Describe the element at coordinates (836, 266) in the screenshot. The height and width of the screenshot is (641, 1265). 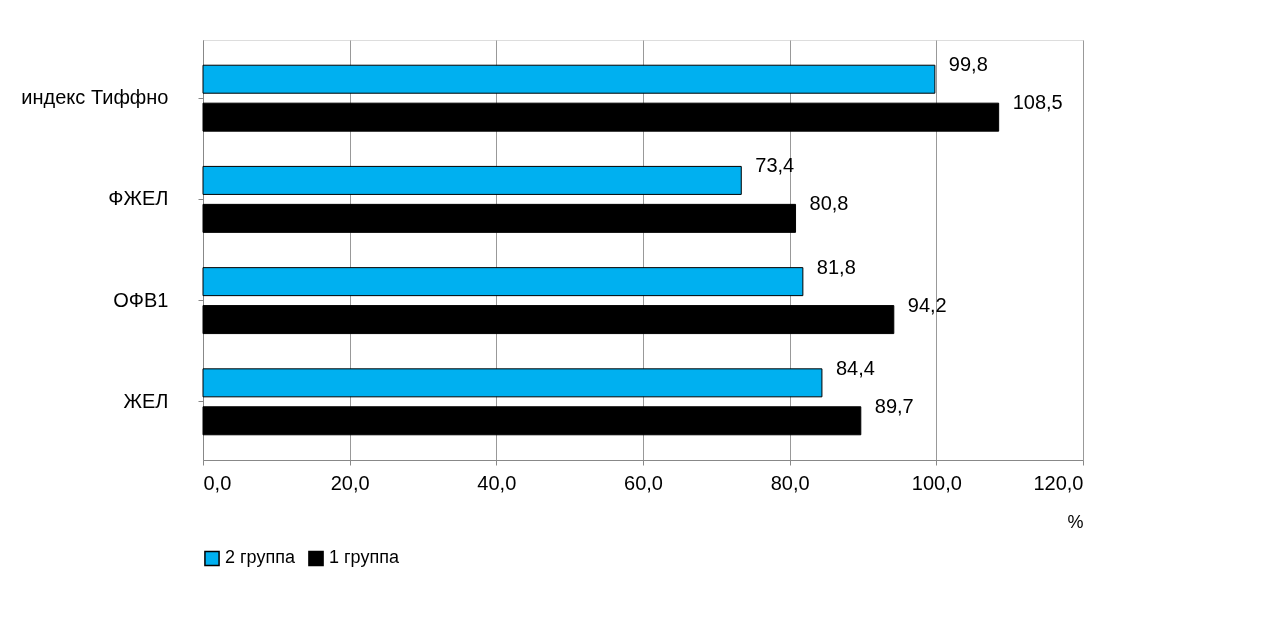
I see `data-label: 81,8` at that location.